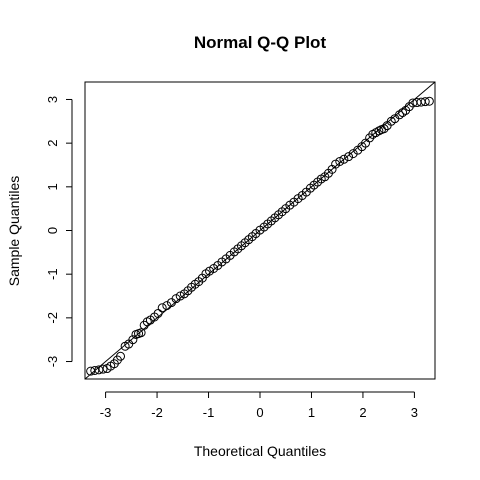  What do you see at coordinates (311, 412) in the screenshot?
I see `x-tick-label: 1` at bounding box center [311, 412].